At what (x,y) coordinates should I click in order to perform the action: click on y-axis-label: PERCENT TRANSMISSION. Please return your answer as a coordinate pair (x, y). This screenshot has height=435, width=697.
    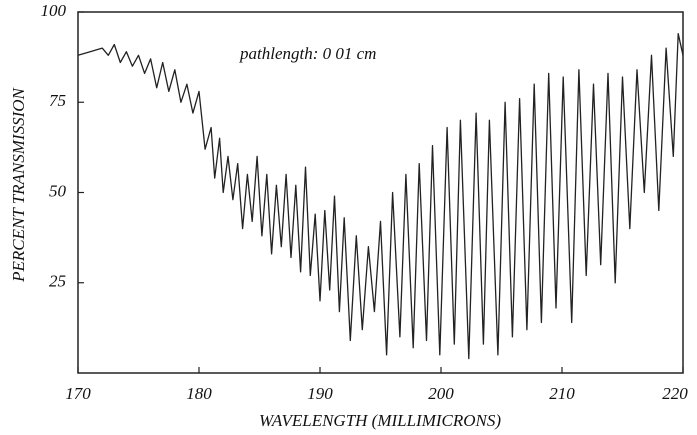
    Looking at the image, I should click on (18, 184).